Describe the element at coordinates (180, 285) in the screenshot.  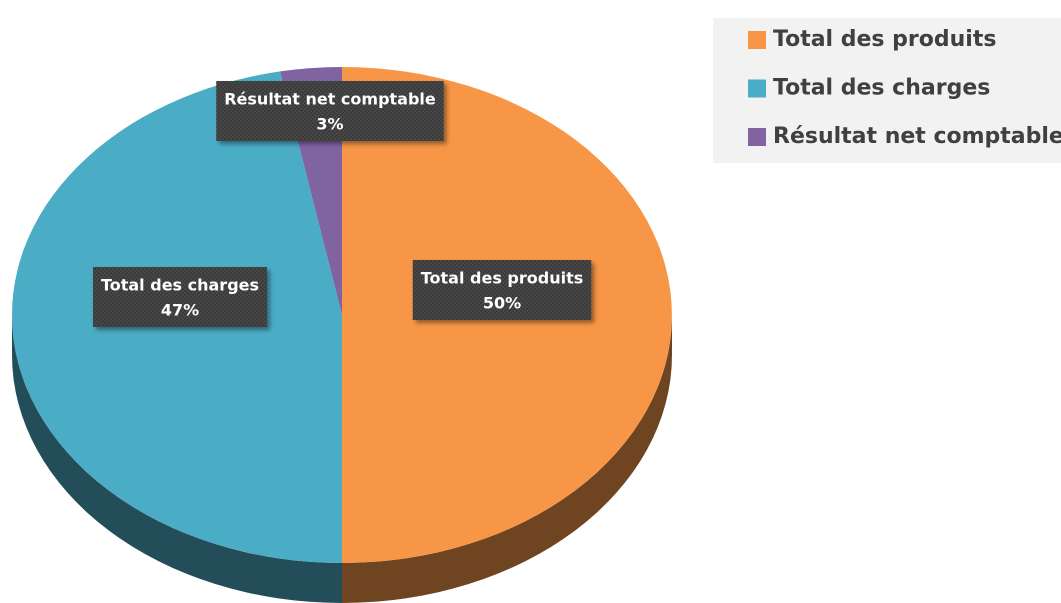
I see `data-label-name: Total des charges` at that location.